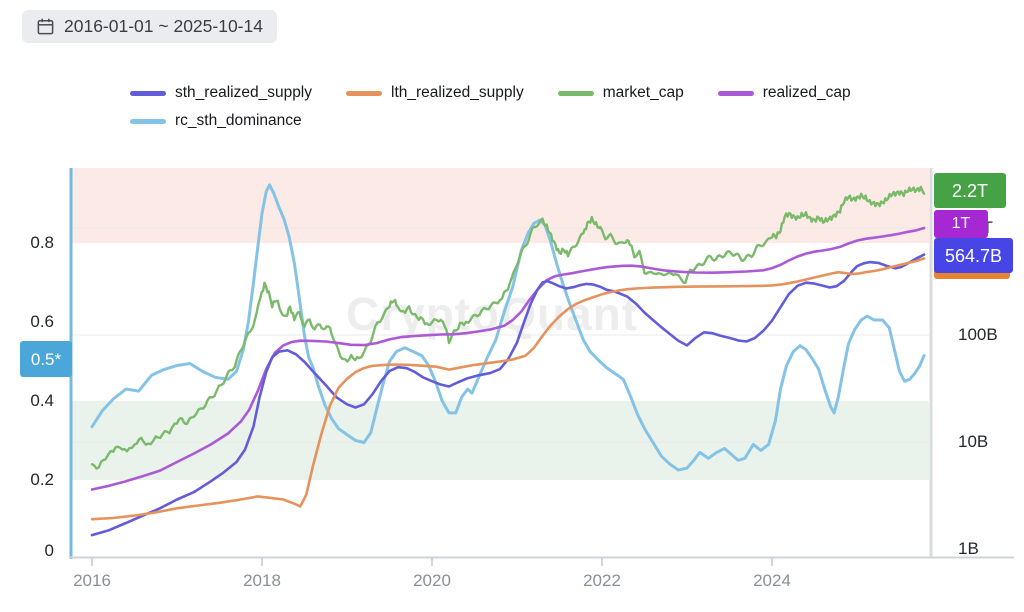 The width and height of the screenshot is (1024, 612). What do you see at coordinates (973, 255) in the screenshot?
I see `badge-sth-realized-supply: 564.7B` at bounding box center [973, 255].